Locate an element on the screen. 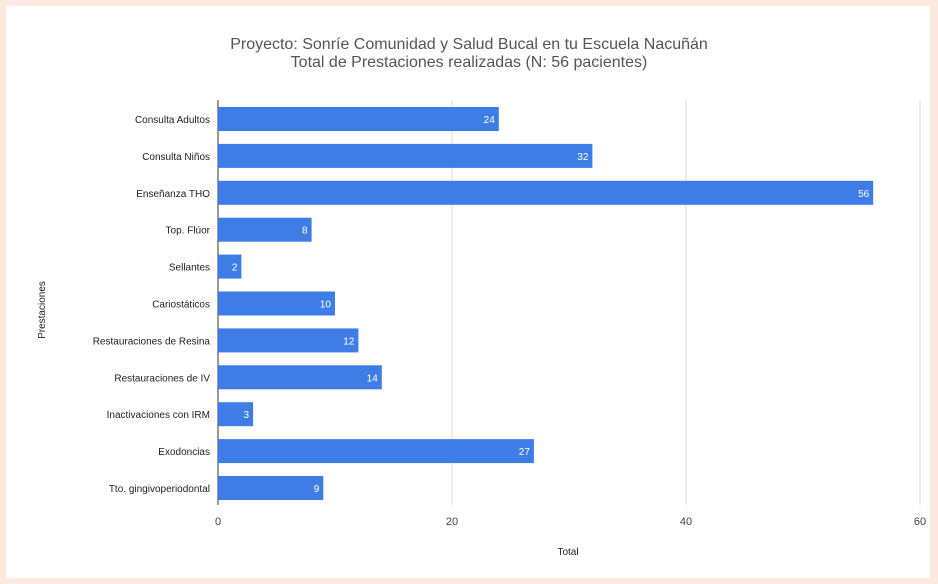 The width and height of the screenshot is (938, 584). category-label: Exodoncias is located at coordinates (184, 452).